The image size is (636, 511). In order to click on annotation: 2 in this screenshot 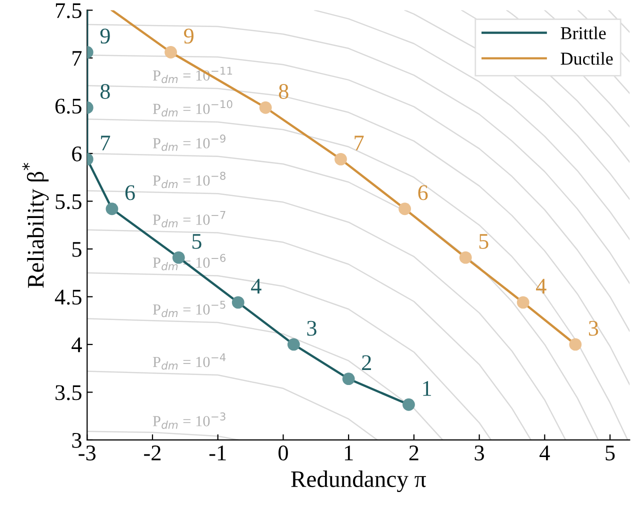, I will do `click(366, 362)`.